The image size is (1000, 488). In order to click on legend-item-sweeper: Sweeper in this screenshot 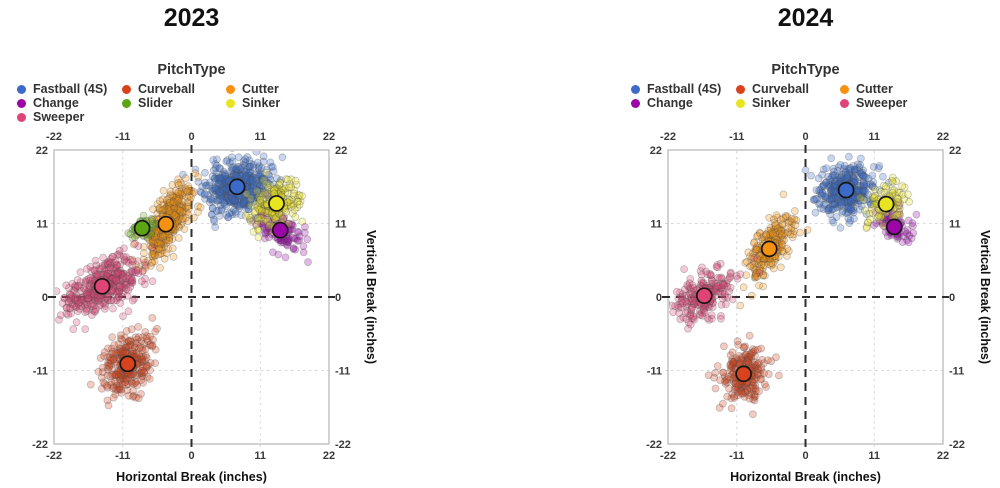, I will do `click(69, 117)`.